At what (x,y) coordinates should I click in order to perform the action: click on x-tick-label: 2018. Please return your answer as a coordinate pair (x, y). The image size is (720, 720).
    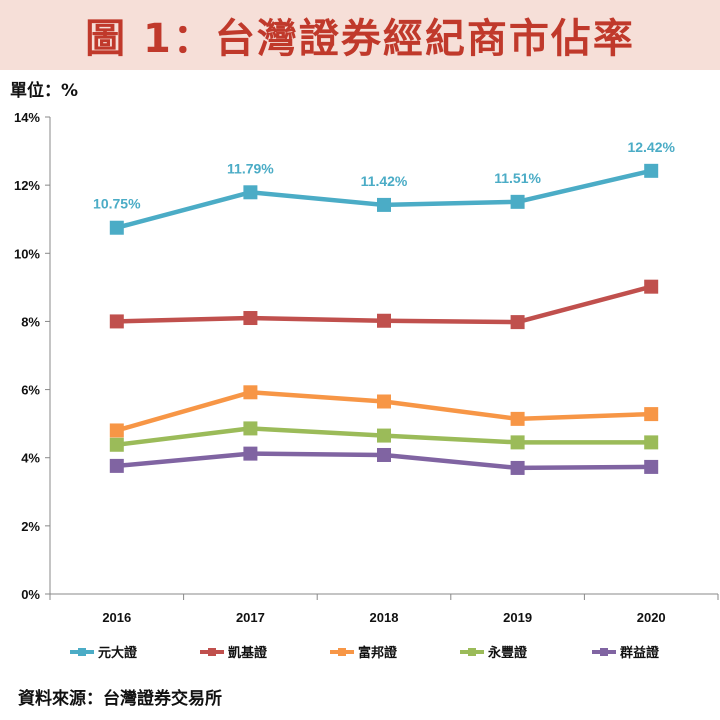
    Looking at the image, I should click on (384, 617).